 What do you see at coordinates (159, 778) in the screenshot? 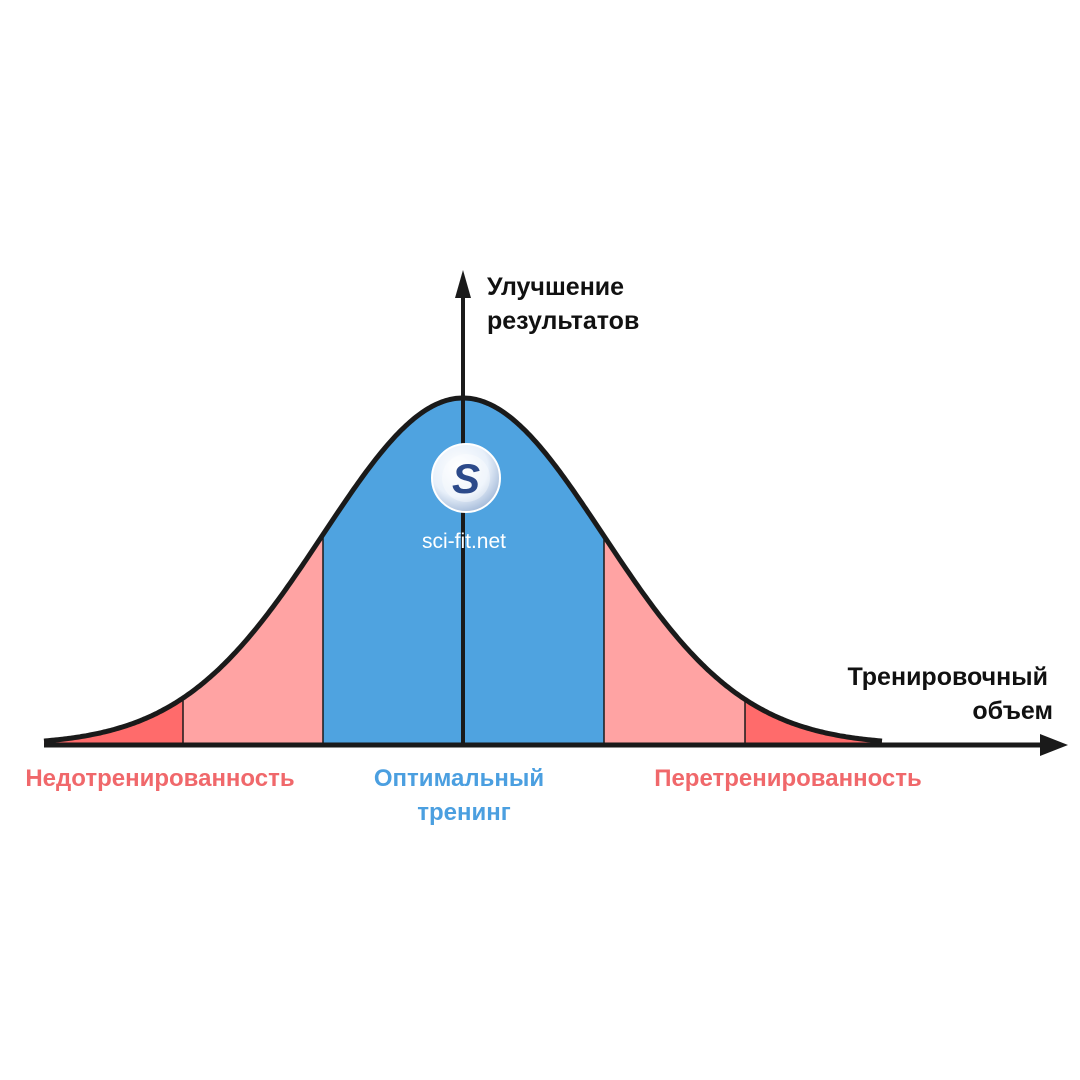
I see `undertraining-label: Недотренированность` at bounding box center [159, 778].